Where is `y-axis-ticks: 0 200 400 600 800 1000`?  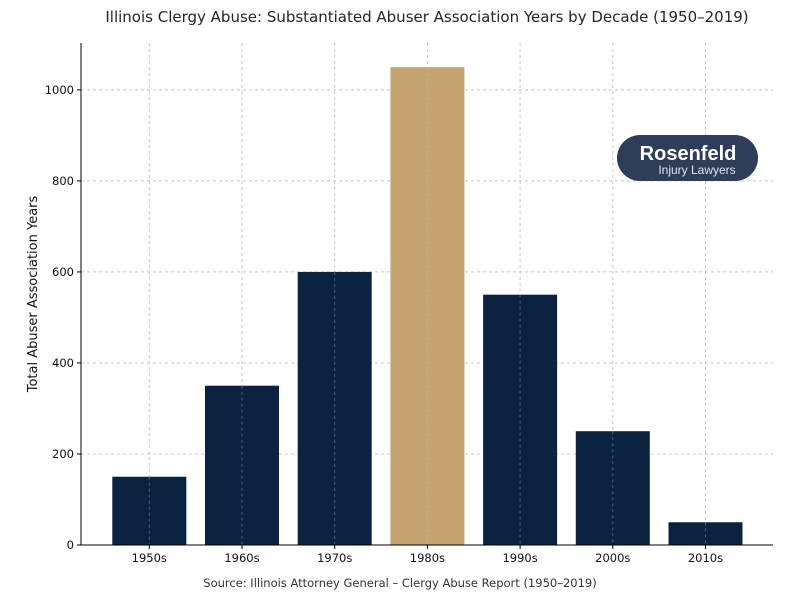 y-axis-ticks: 0 200 400 600 800 1000 is located at coordinates (63, 317).